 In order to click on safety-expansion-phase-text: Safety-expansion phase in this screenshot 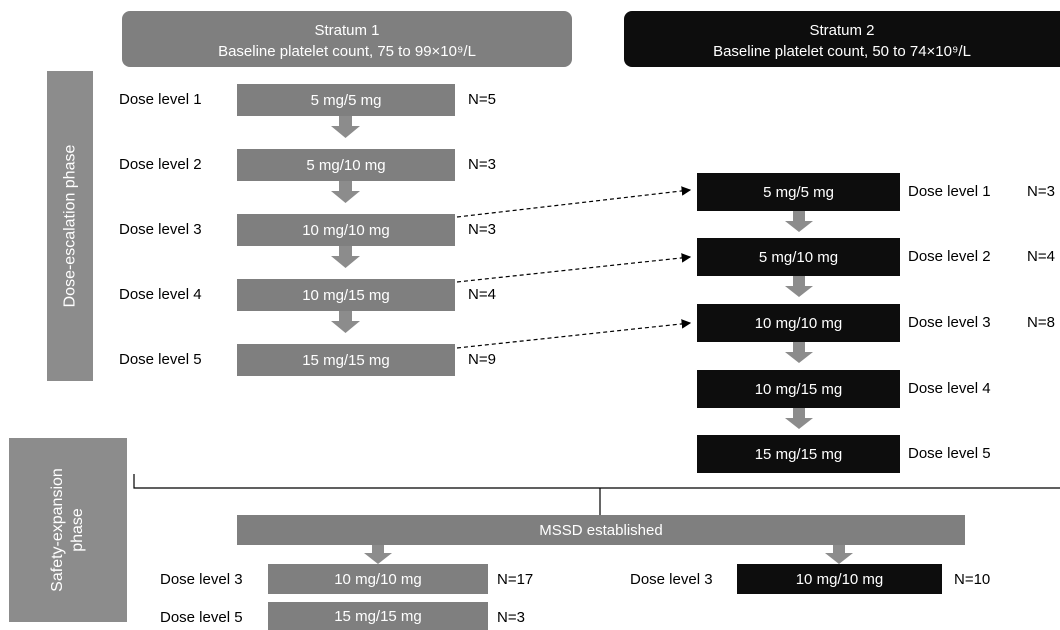, I will do `click(68, 530)`.